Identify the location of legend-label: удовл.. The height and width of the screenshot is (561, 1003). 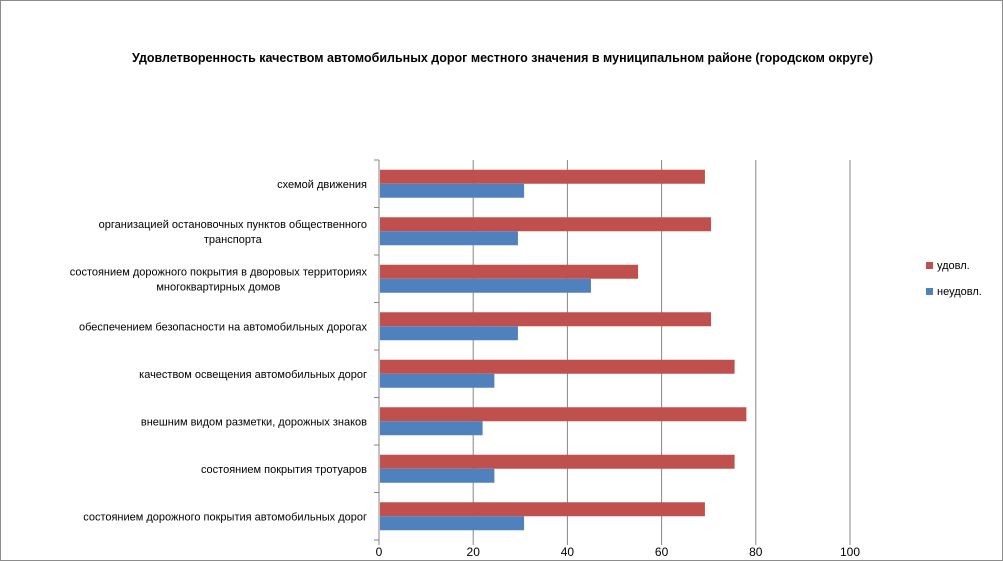
(953, 266).